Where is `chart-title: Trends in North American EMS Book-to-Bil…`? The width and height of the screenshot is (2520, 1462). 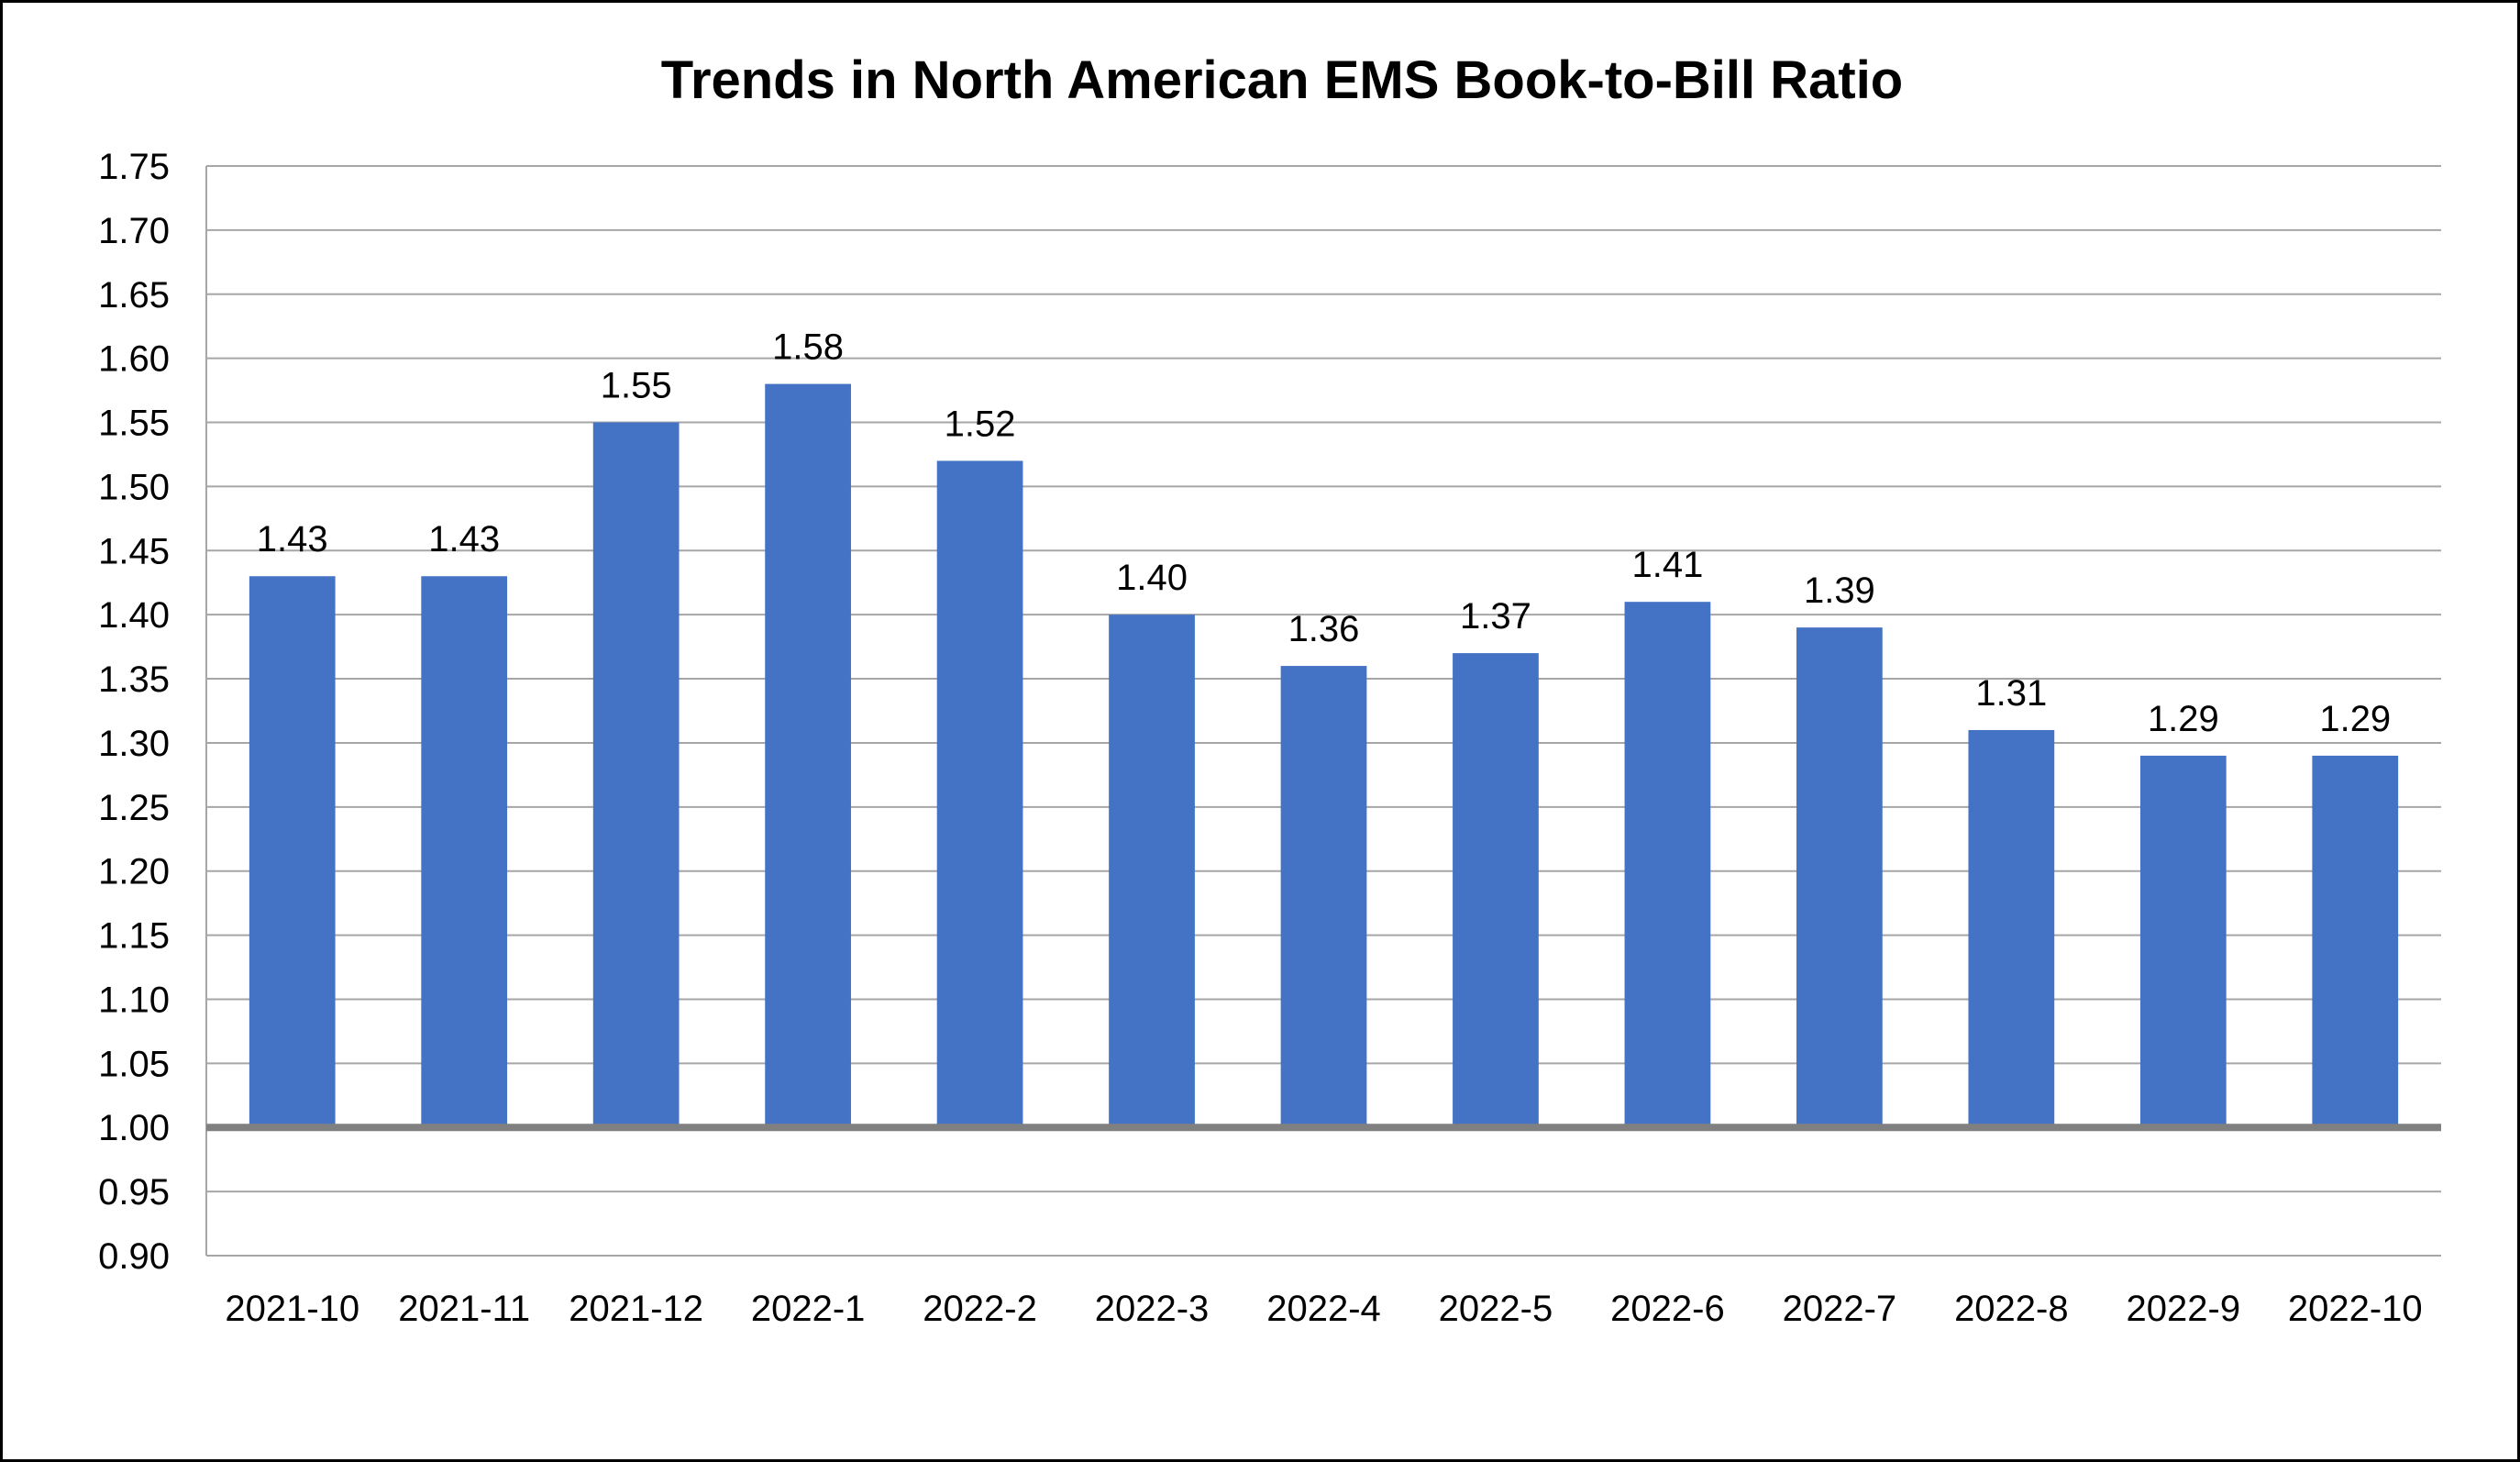
chart-title: Trends in North American EMS Book-to-Bil… is located at coordinates (1282, 80).